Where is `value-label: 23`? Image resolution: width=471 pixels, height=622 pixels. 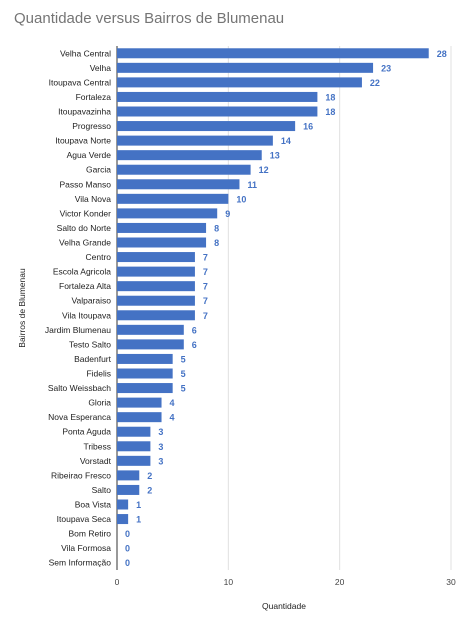
value-label: 23 is located at coordinates (386, 68).